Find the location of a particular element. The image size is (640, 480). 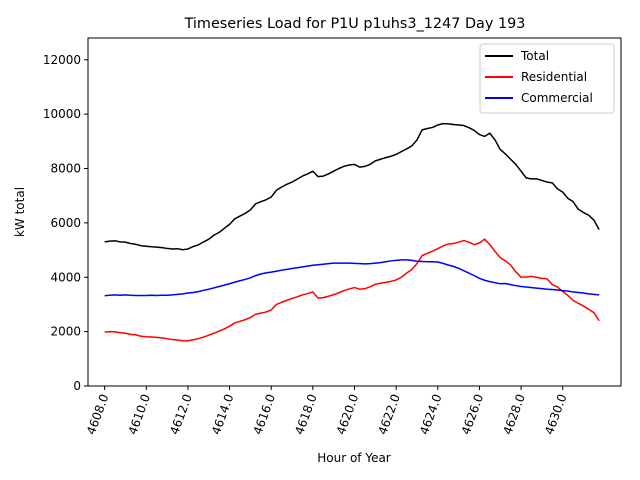

y-tick-label: 10000 is located at coordinates (62, 114).